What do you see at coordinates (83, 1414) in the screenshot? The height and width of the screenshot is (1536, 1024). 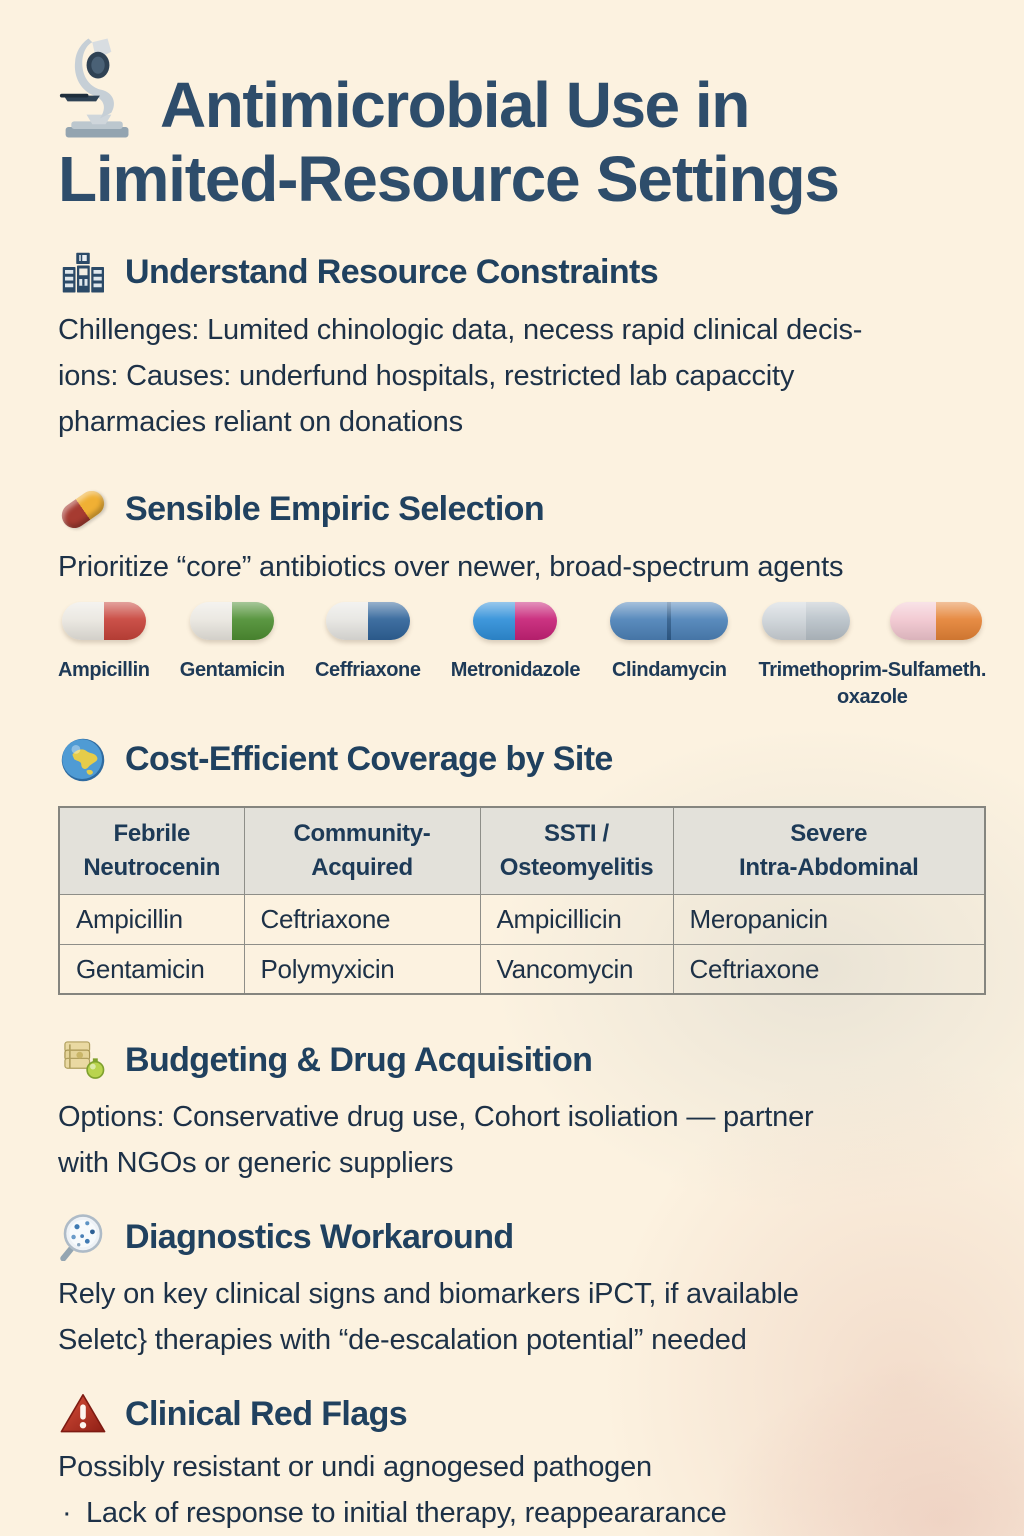 I see `warning-triangle-icon` at bounding box center [83, 1414].